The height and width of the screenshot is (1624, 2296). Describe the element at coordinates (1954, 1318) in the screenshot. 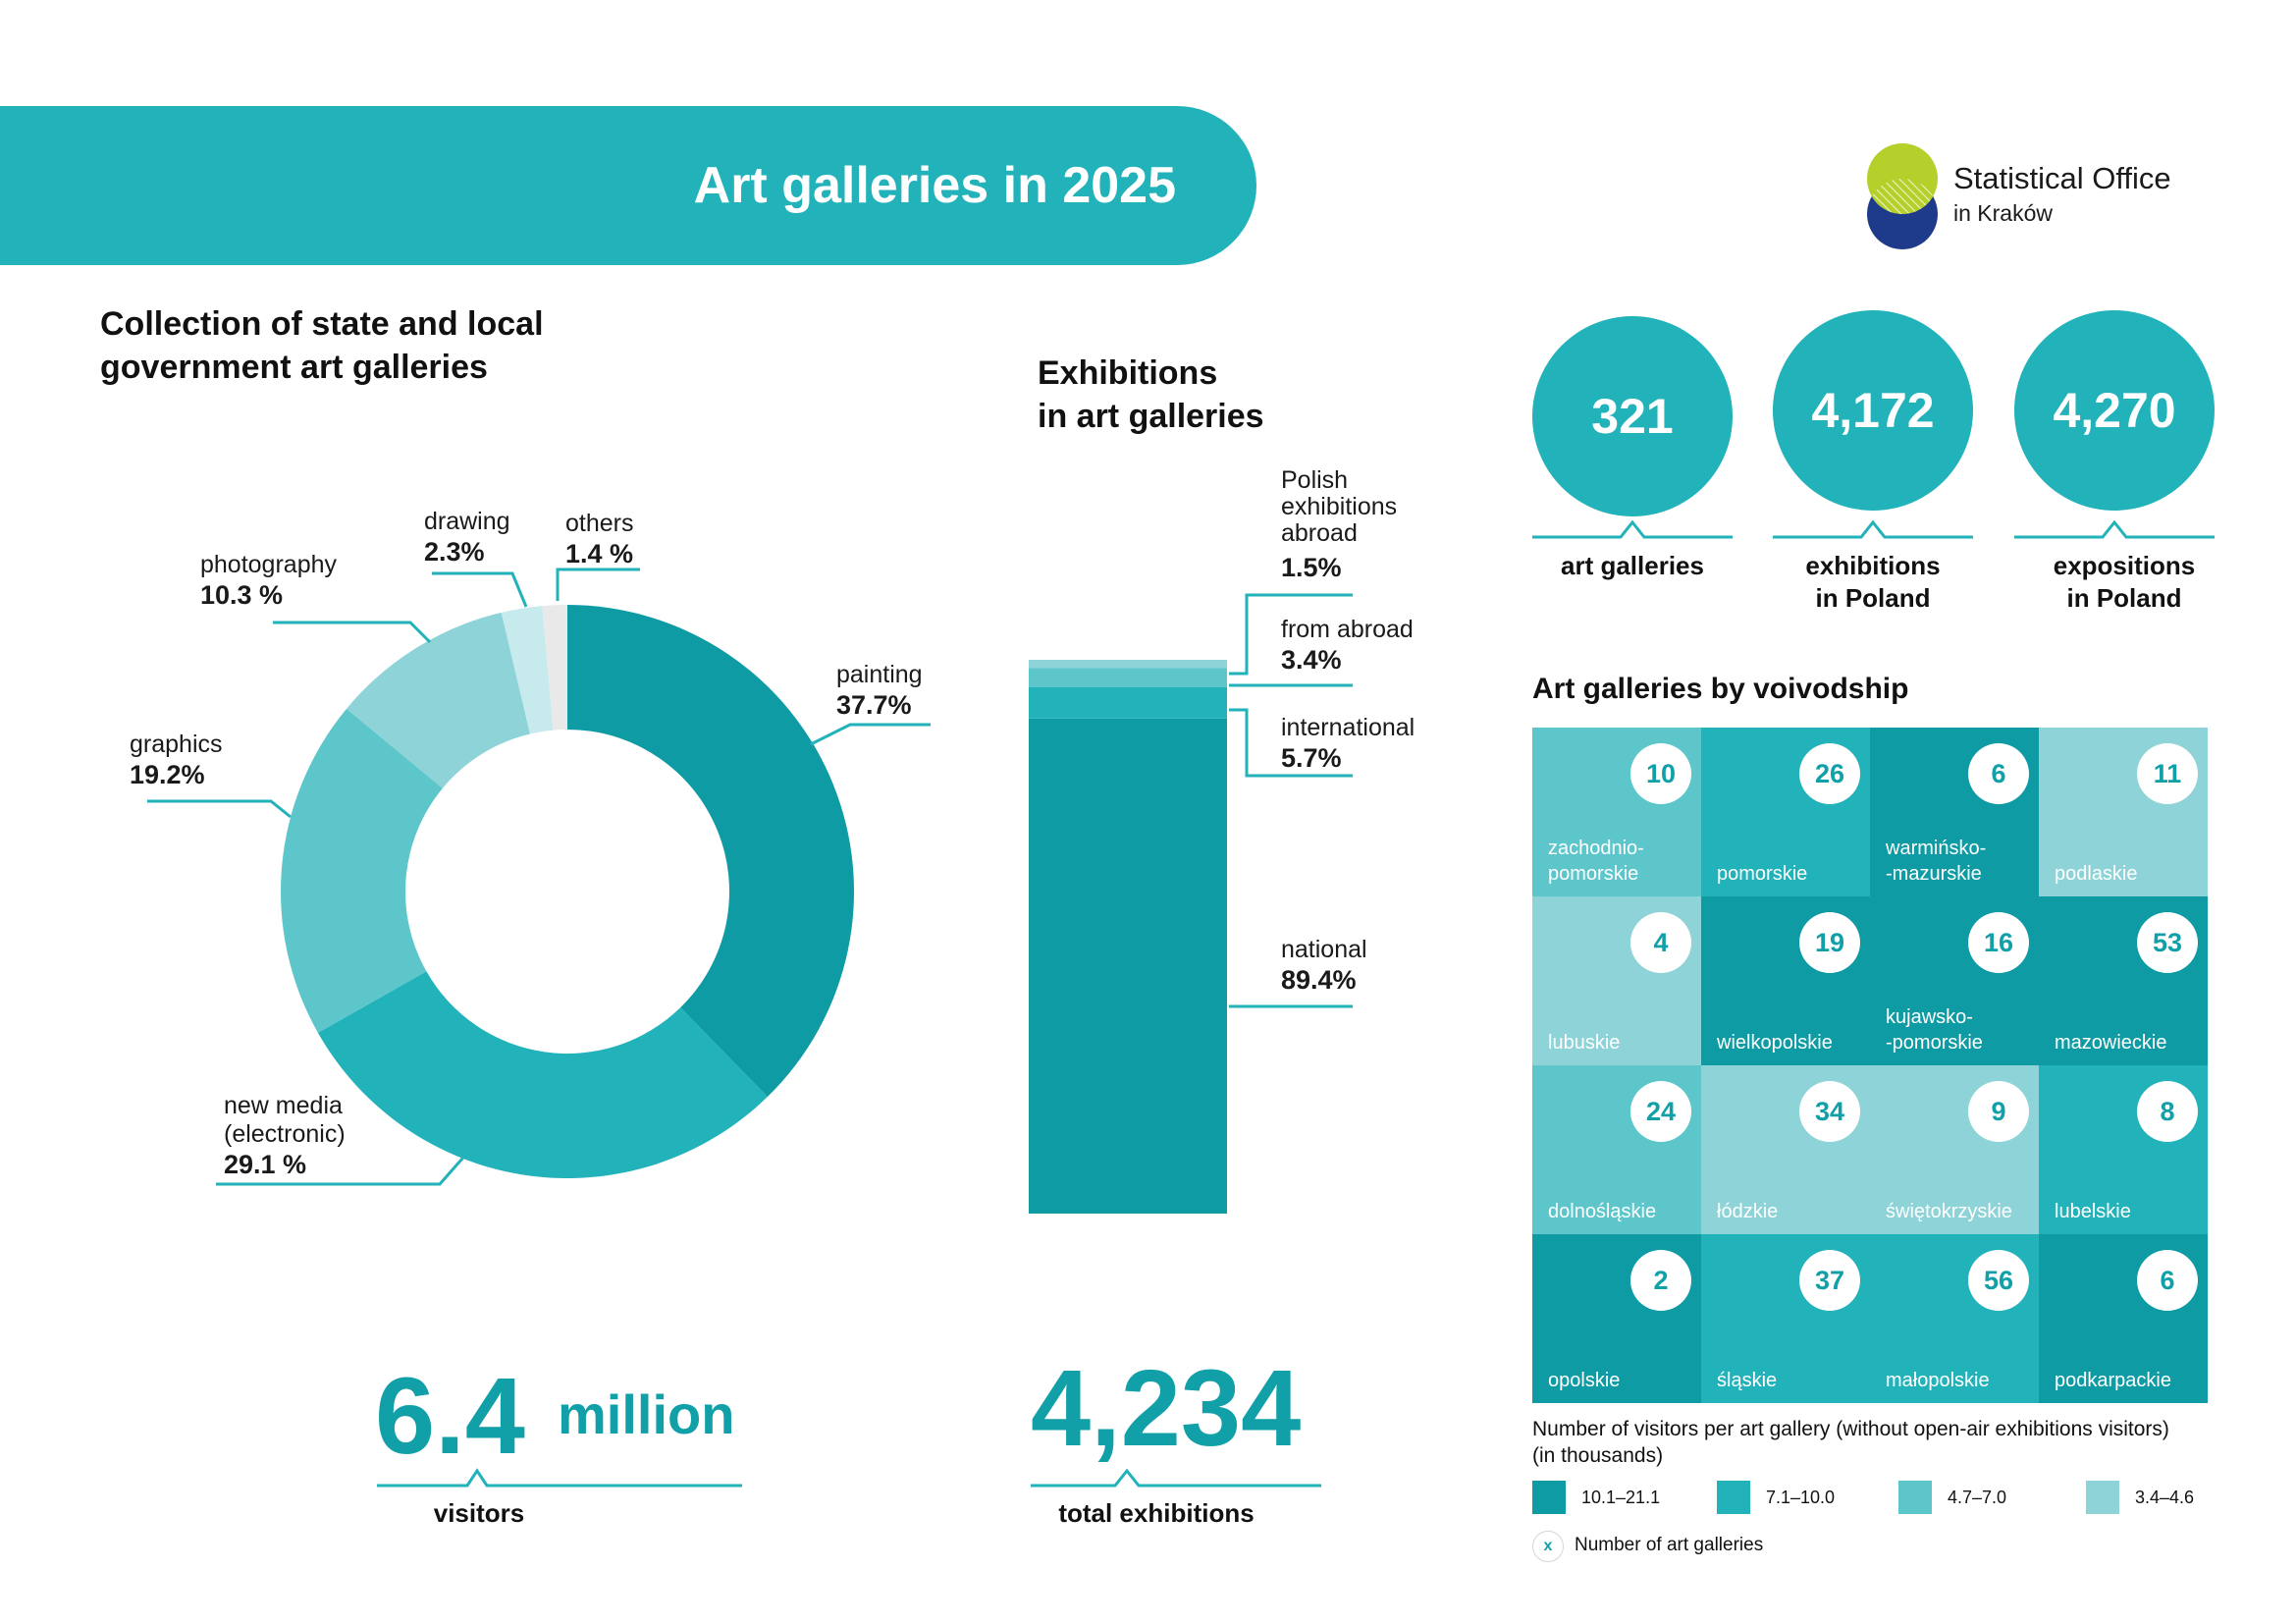

I see `voivodship-cell: 56 małopolskie` at that location.